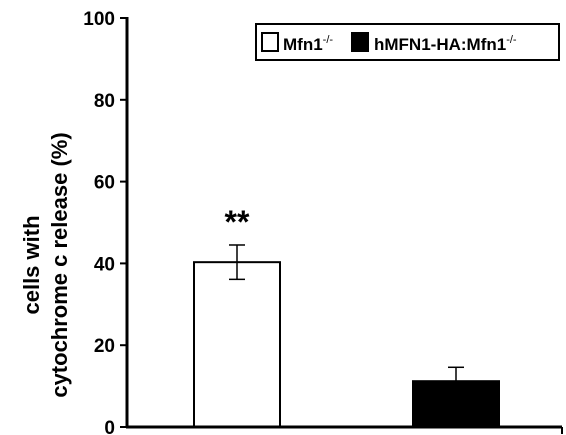  I want to click on y-tick-label: 40, so click(104, 264).